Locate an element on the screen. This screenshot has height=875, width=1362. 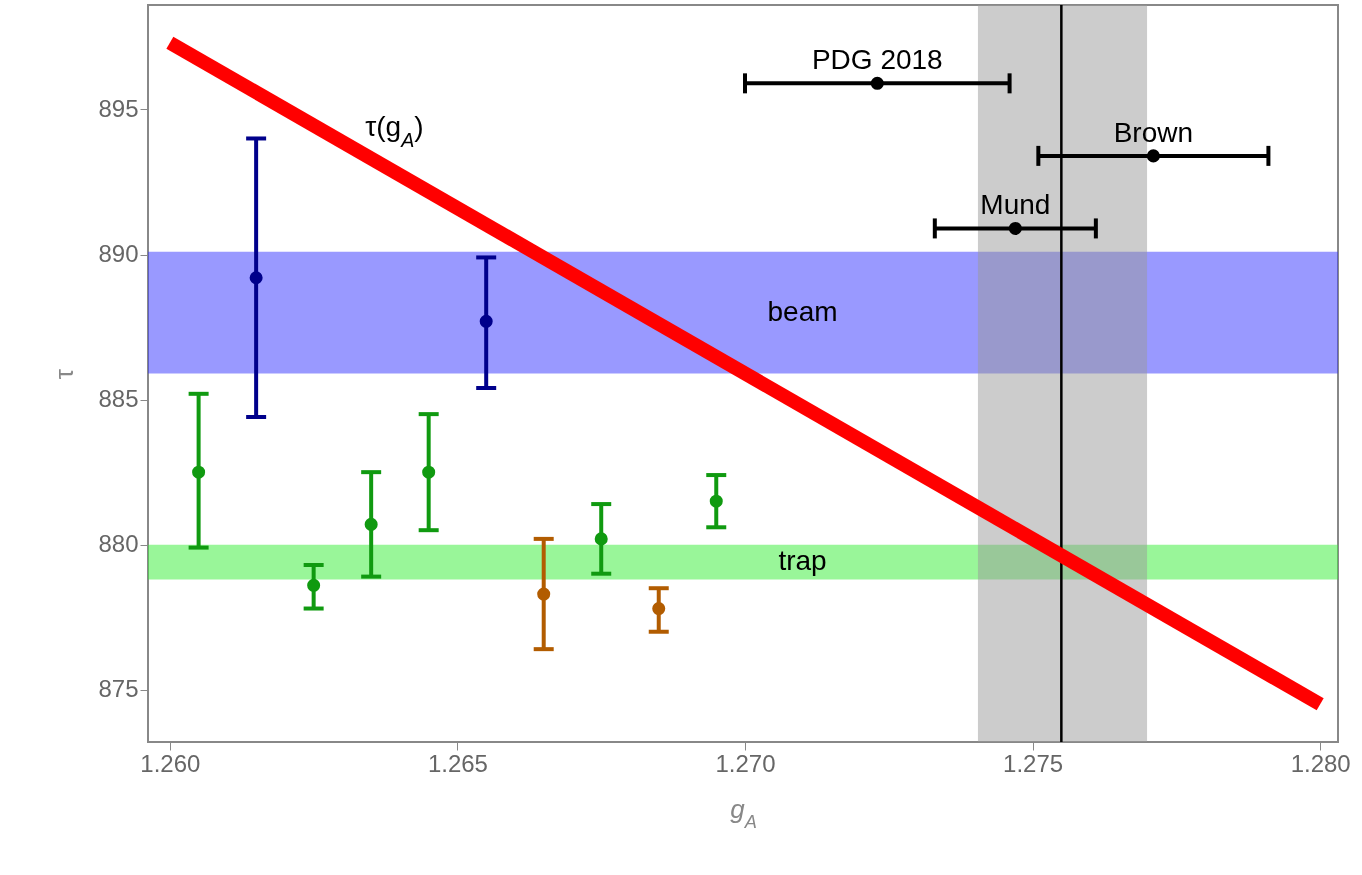
band-label: beam is located at coordinates (802, 311).